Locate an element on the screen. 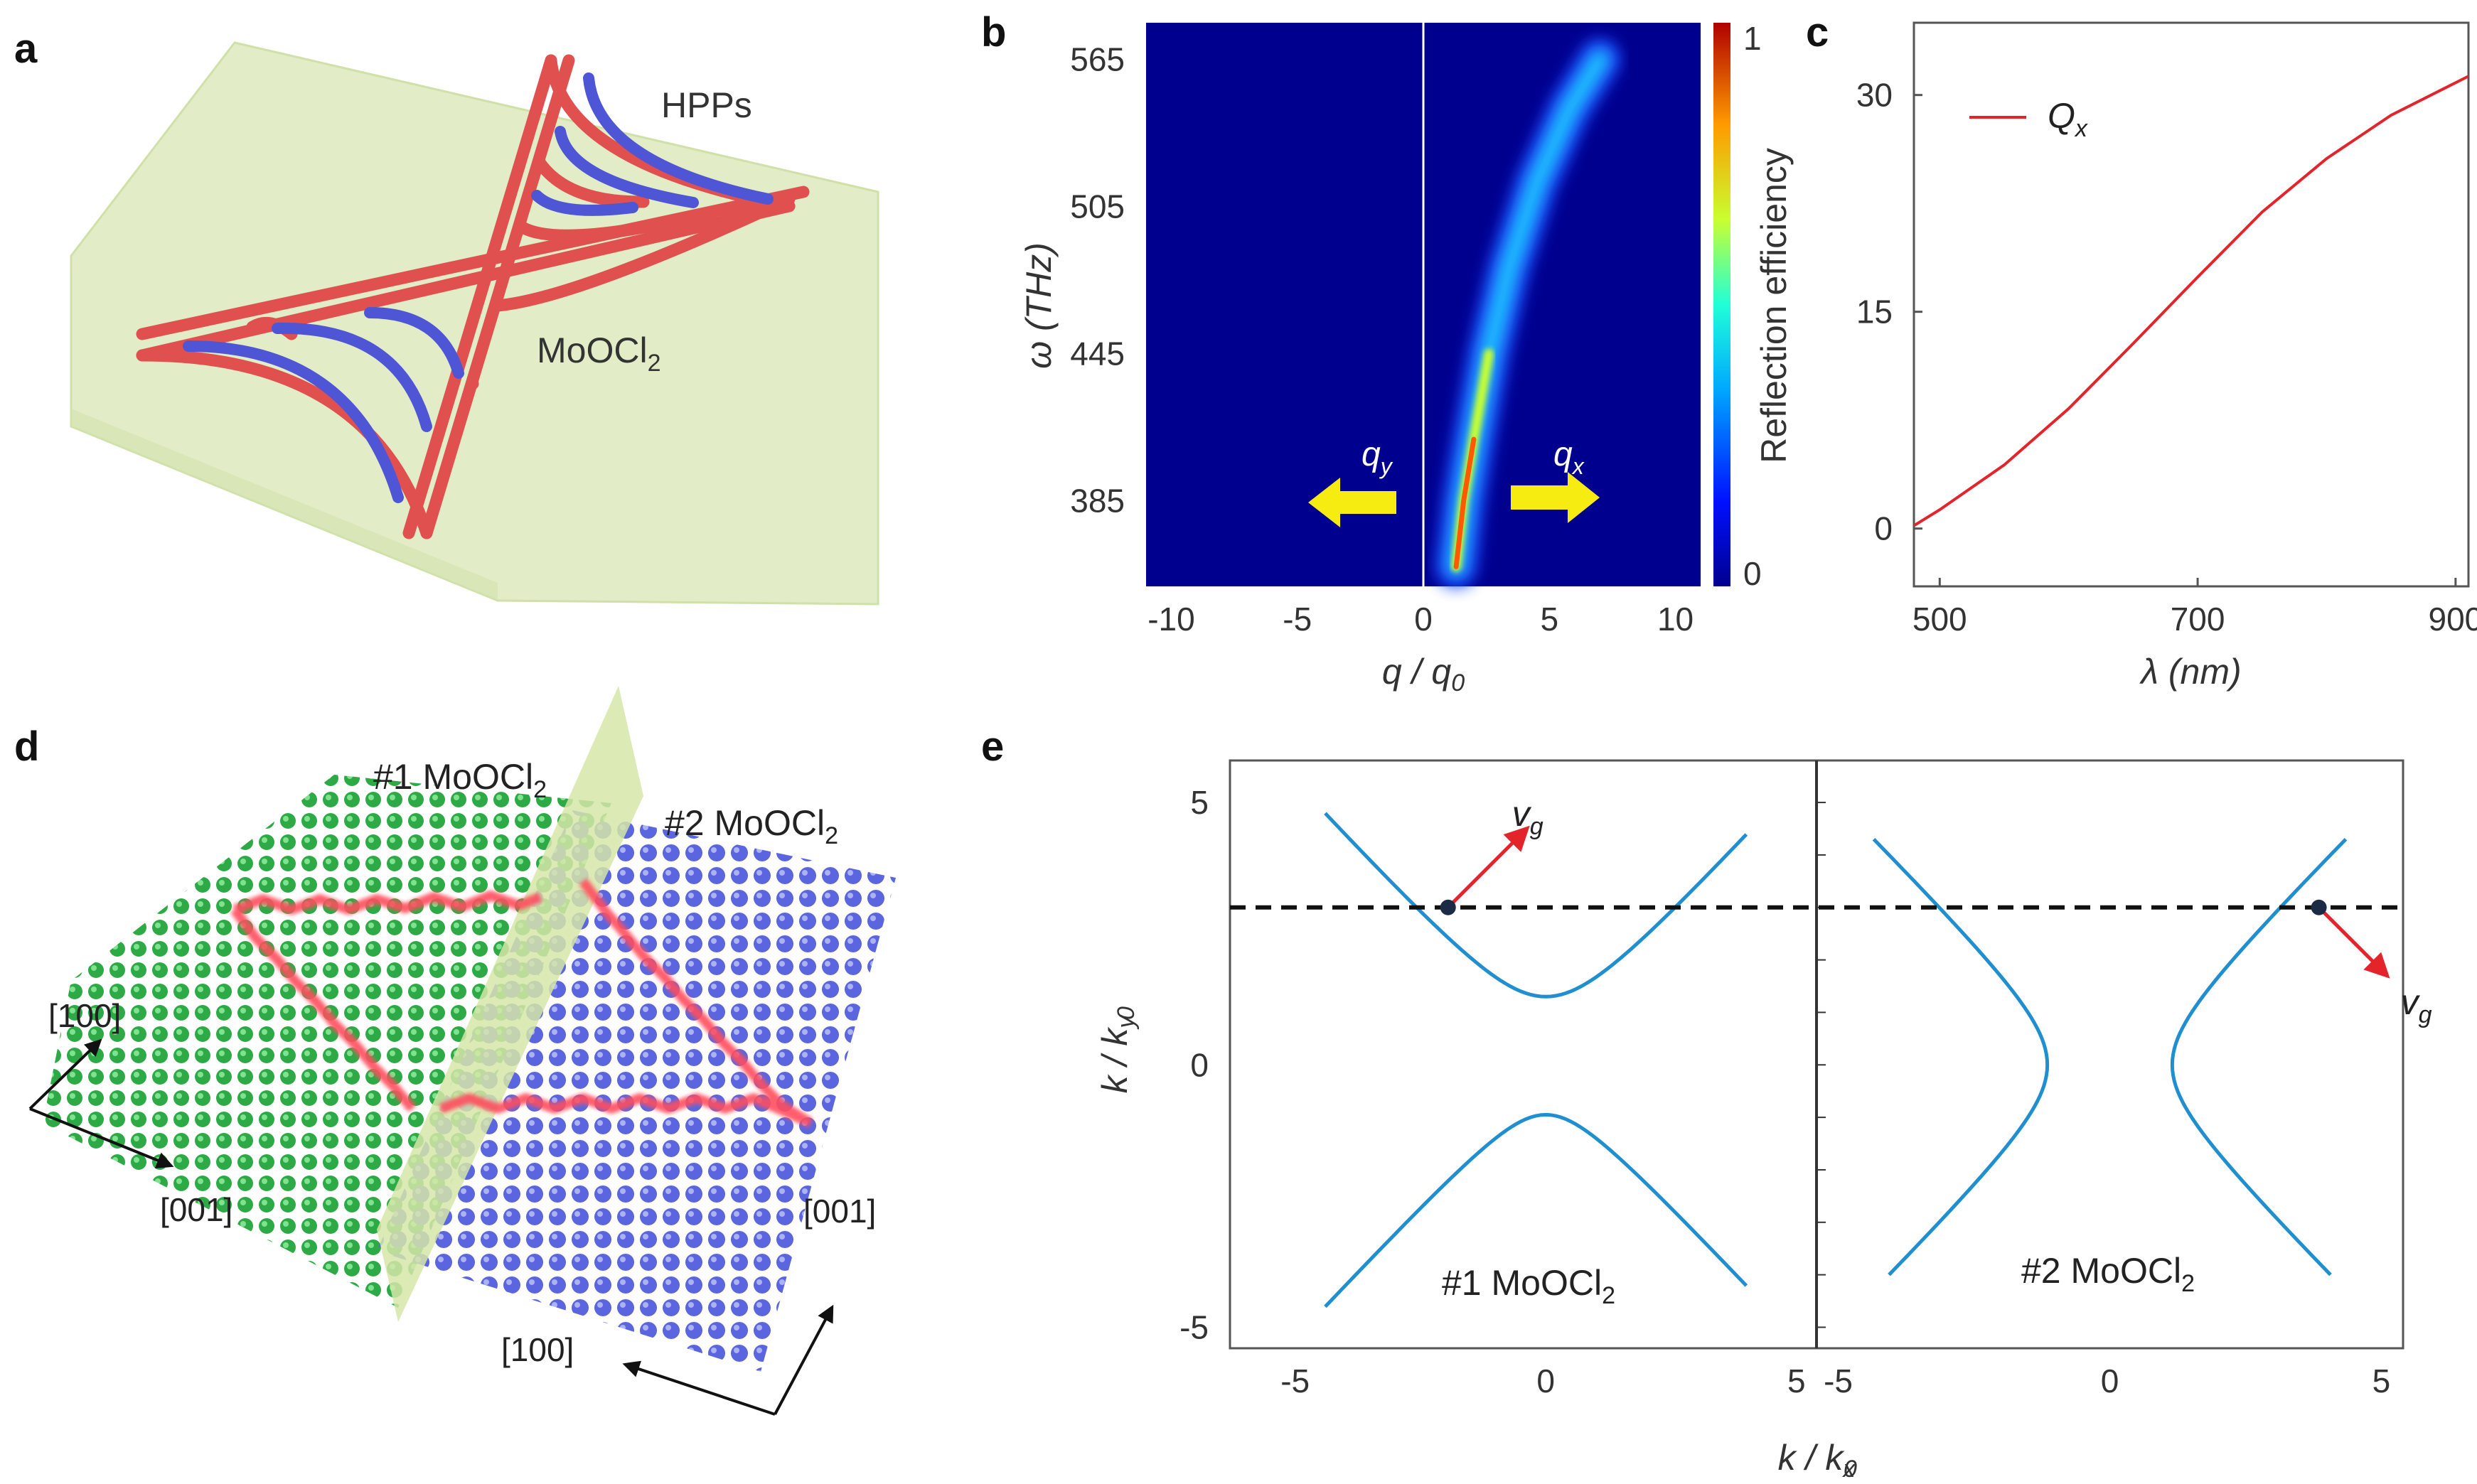 The height and width of the screenshot is (1484, 2477). interface-plane is located at coordinates (510, 1004).